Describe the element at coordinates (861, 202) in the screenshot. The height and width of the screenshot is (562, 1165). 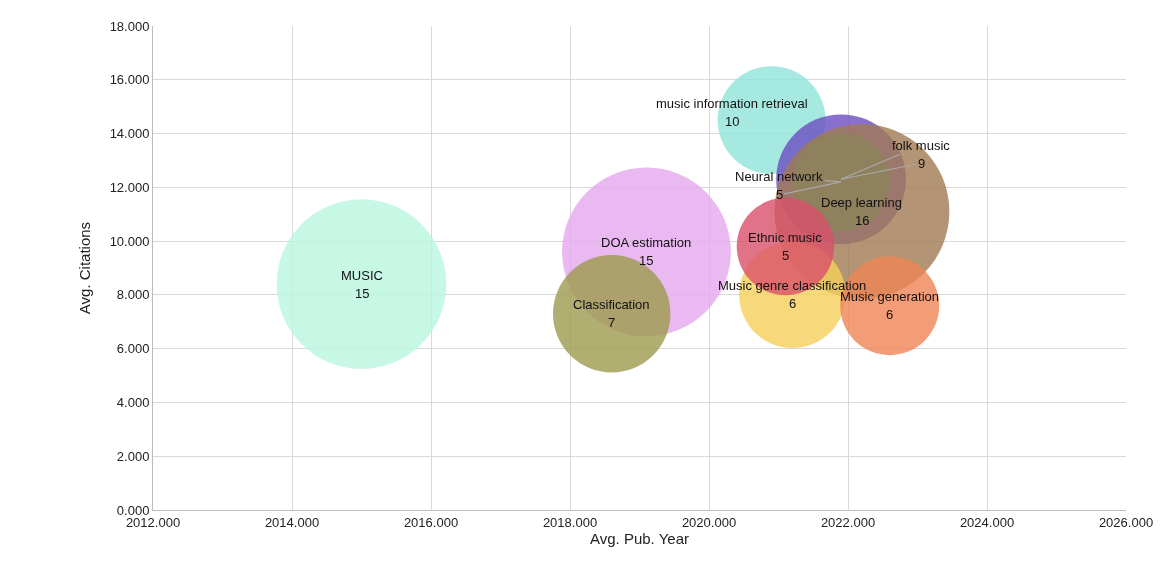
I see `series-label: Deep learning` at that location.